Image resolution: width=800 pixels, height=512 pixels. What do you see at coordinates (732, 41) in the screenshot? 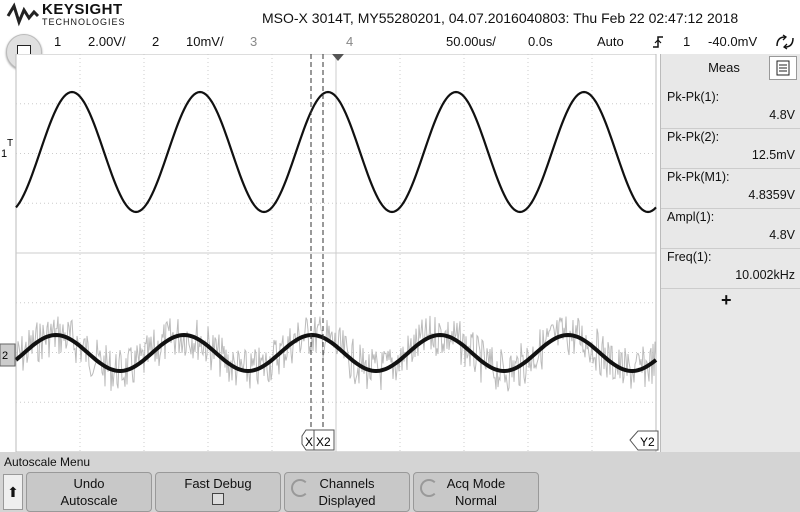
I see `trigger-level: -40.0mV` at bounding box center [732, 41].